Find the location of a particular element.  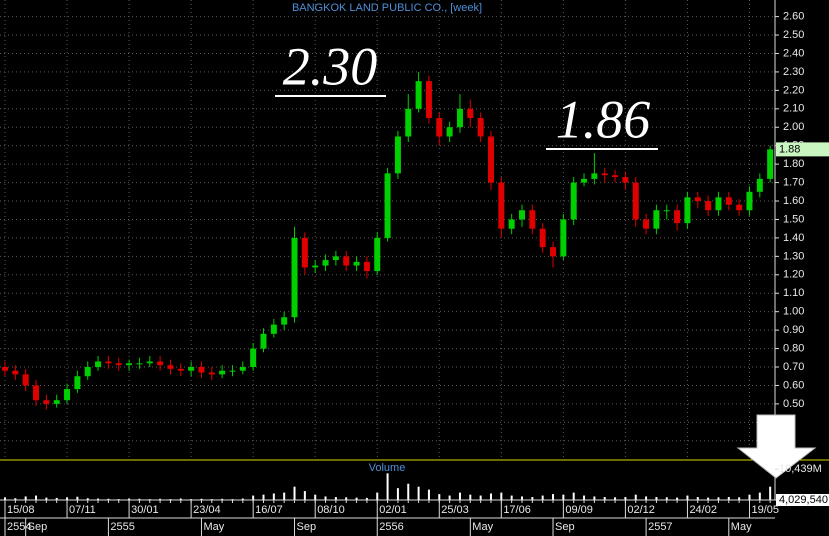

annotation: 2.30 is located at coordinates (330, 66).